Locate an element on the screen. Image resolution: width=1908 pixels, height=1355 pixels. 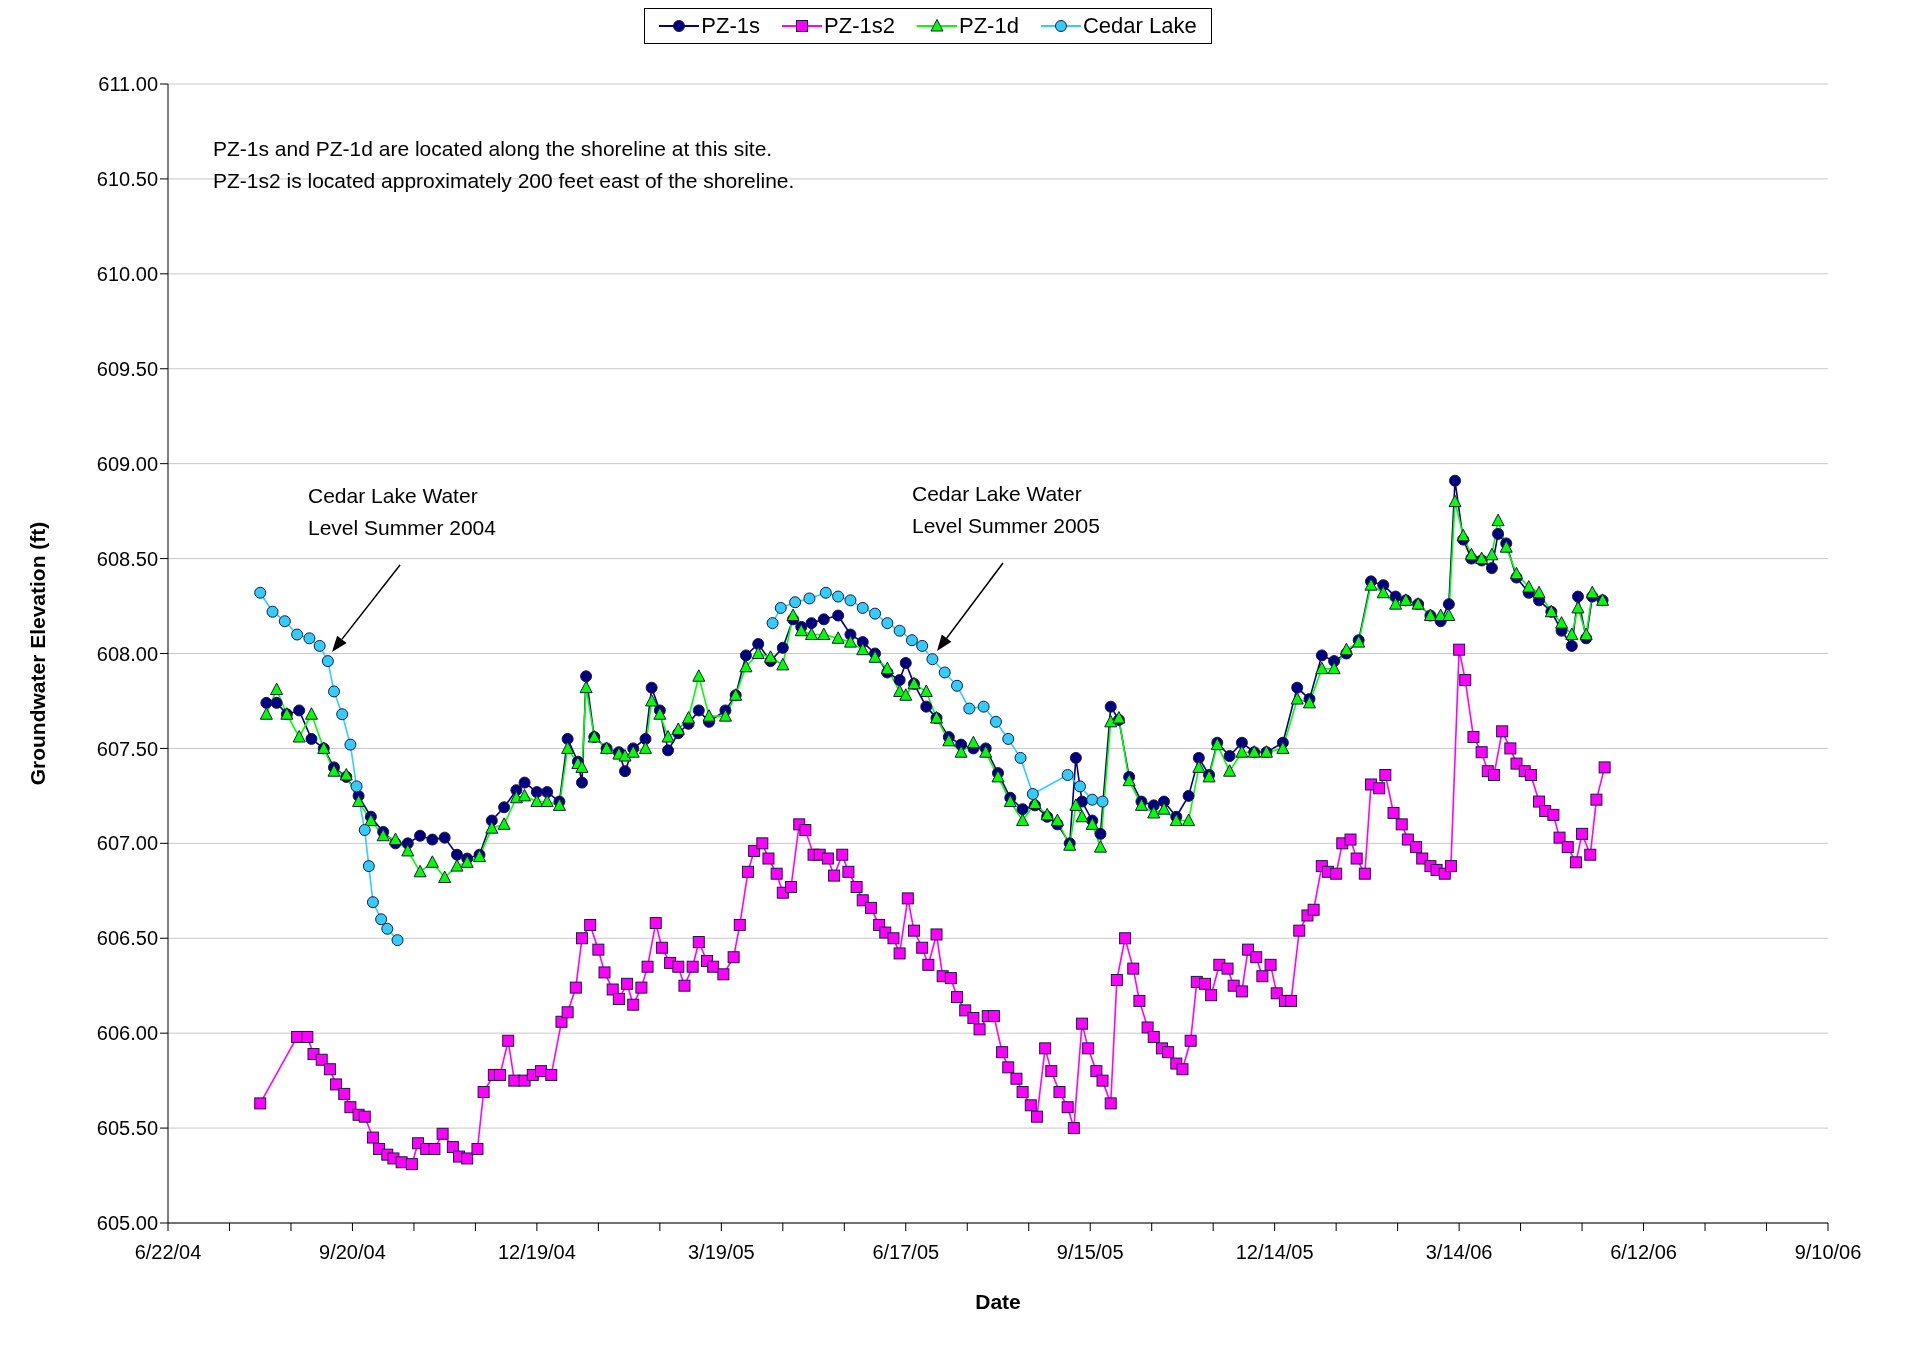
y-tick-label: 609.00 is located at coordinates (127, 463).